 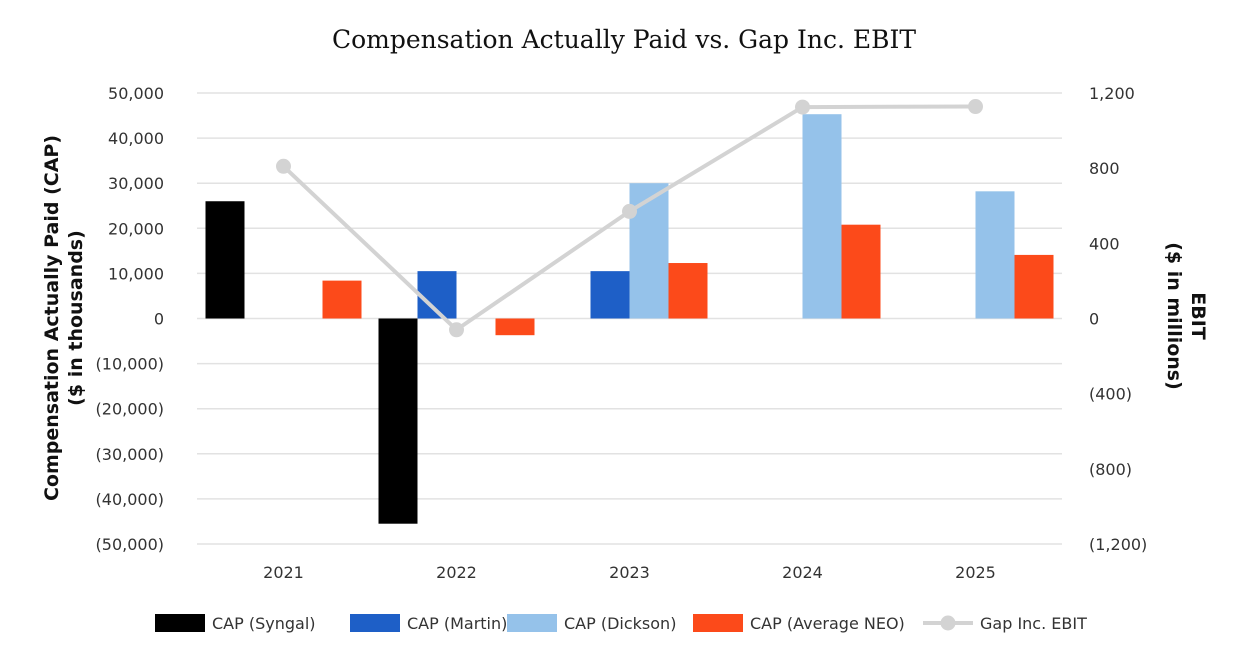 I want to click on legend-label: CAP (Average NEO), so click(x=827, y=623).